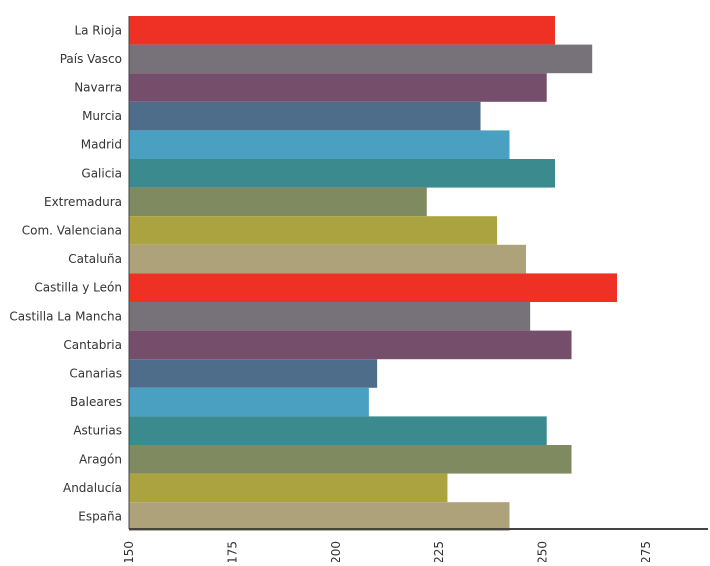 This screenshot has height=566, width=710. Describe the element at coordinates (101, 173) in the screenshot. I see `category-label: Galicia` at that location.